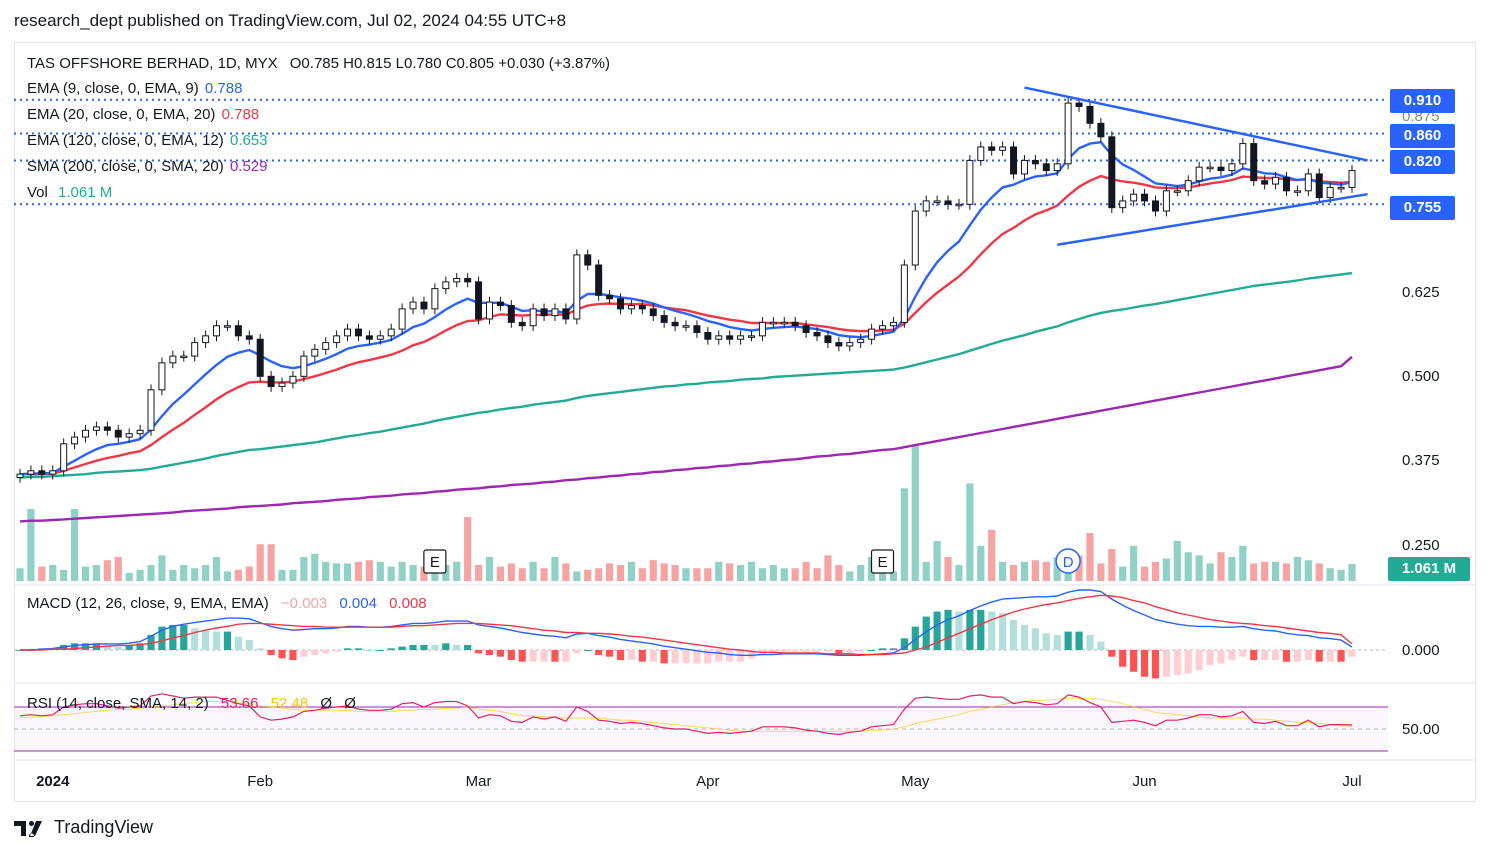  Describe the element at coordinates (144, 114) in the screenshot. I see `ema20-legend: EMA (20, close, 0, EMA, 20) 0.788` at that location.